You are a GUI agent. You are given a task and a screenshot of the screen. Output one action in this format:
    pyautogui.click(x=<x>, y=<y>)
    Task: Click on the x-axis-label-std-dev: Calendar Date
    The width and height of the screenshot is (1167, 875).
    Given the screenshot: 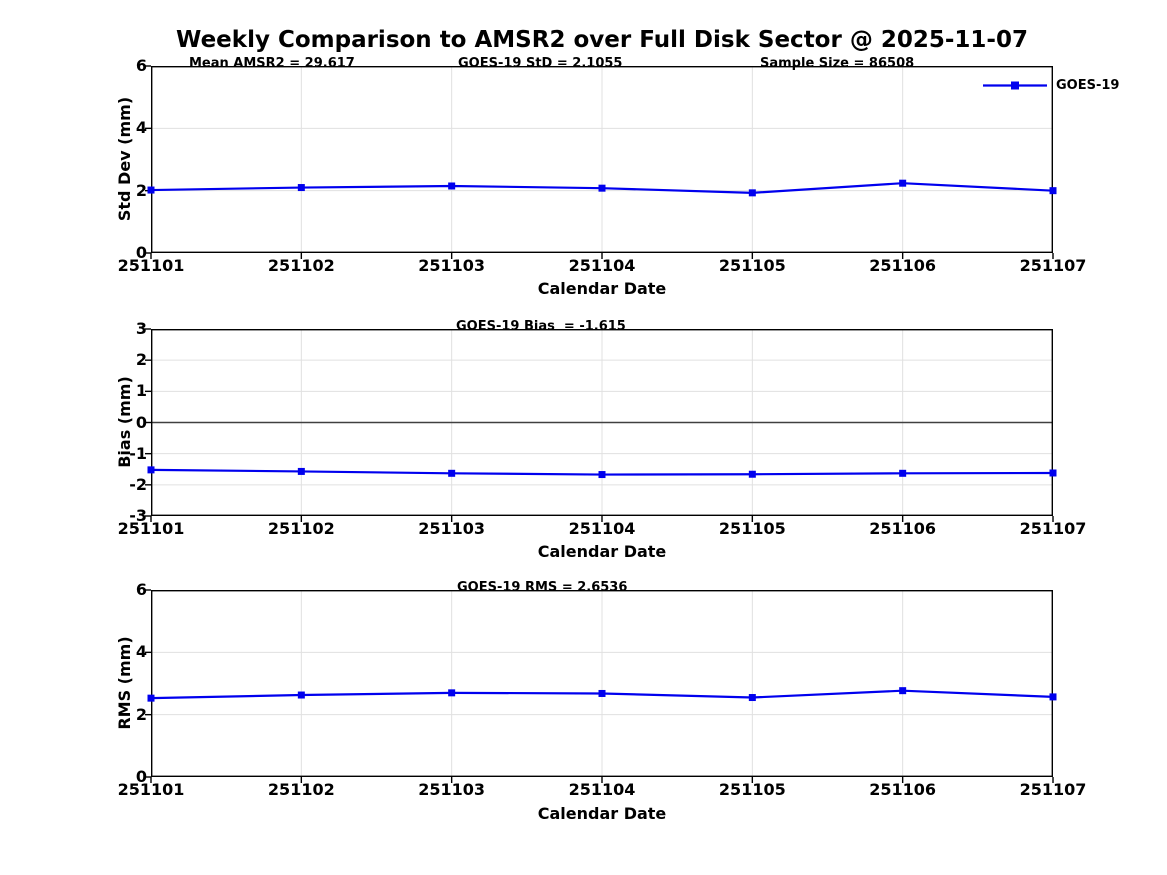 What is the action you would take?
    pyautogui.click(x=602, y=288)
    